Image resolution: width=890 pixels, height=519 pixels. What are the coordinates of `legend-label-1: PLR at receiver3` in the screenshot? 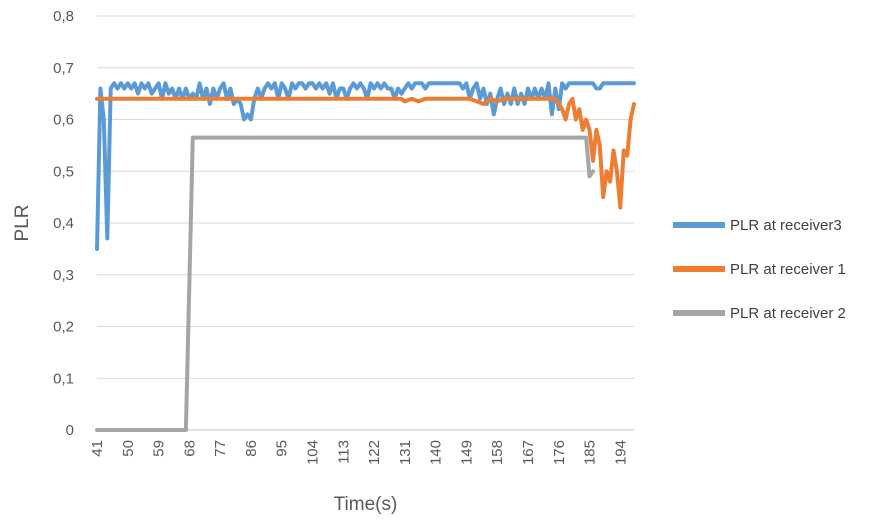 It's located at (786, 225).